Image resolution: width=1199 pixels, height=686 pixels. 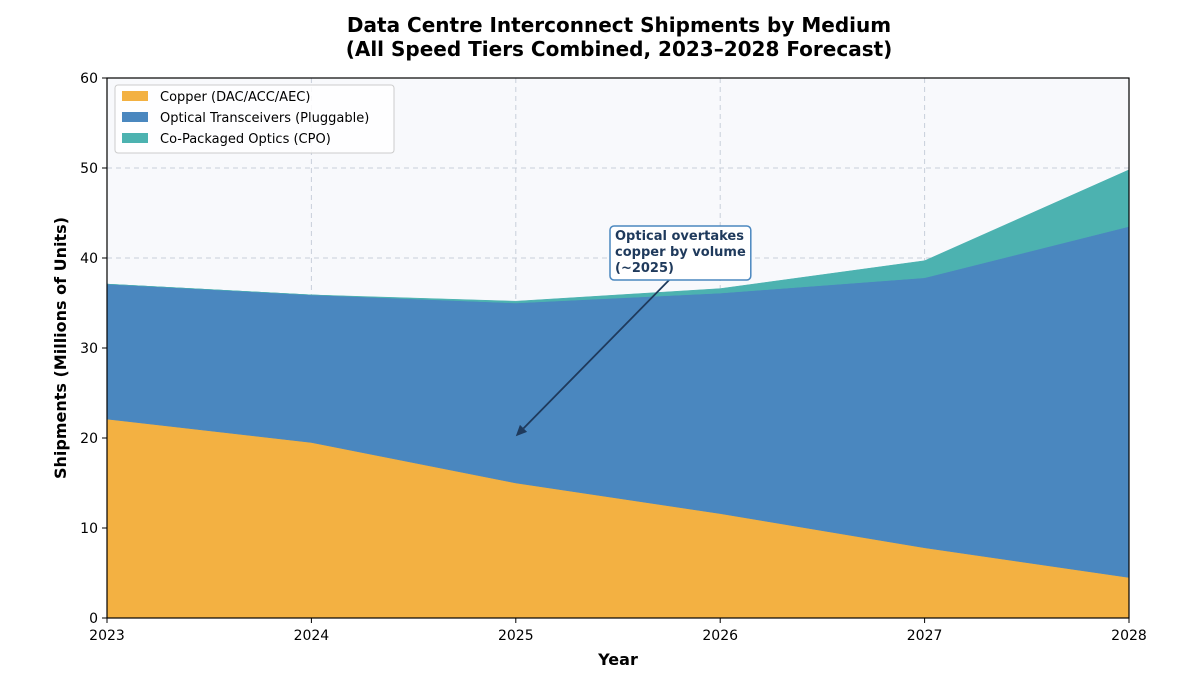 What do you see at coordinates (89, 259) in the screenshot?
I see `y-tick-label: 40` at bounding box center [89, 259].